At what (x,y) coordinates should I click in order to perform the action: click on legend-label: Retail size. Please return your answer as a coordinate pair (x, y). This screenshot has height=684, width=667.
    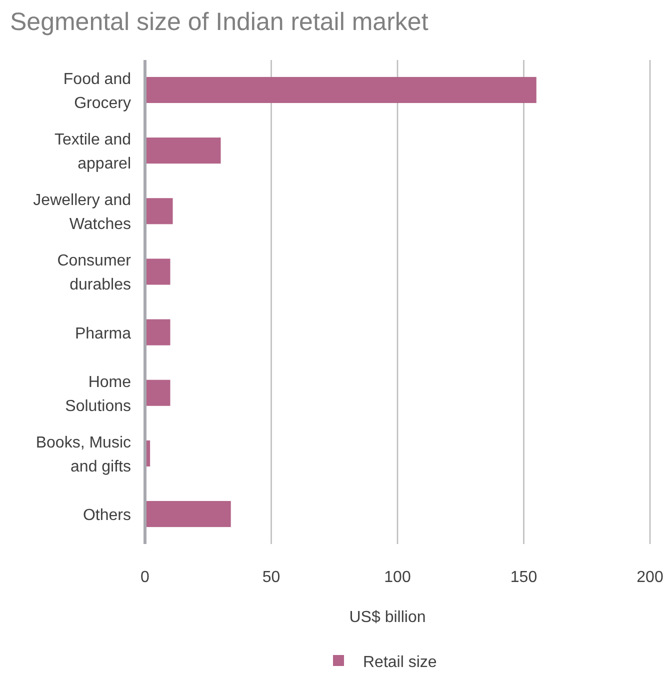
    Looking at the image, I should click on (400, 662).